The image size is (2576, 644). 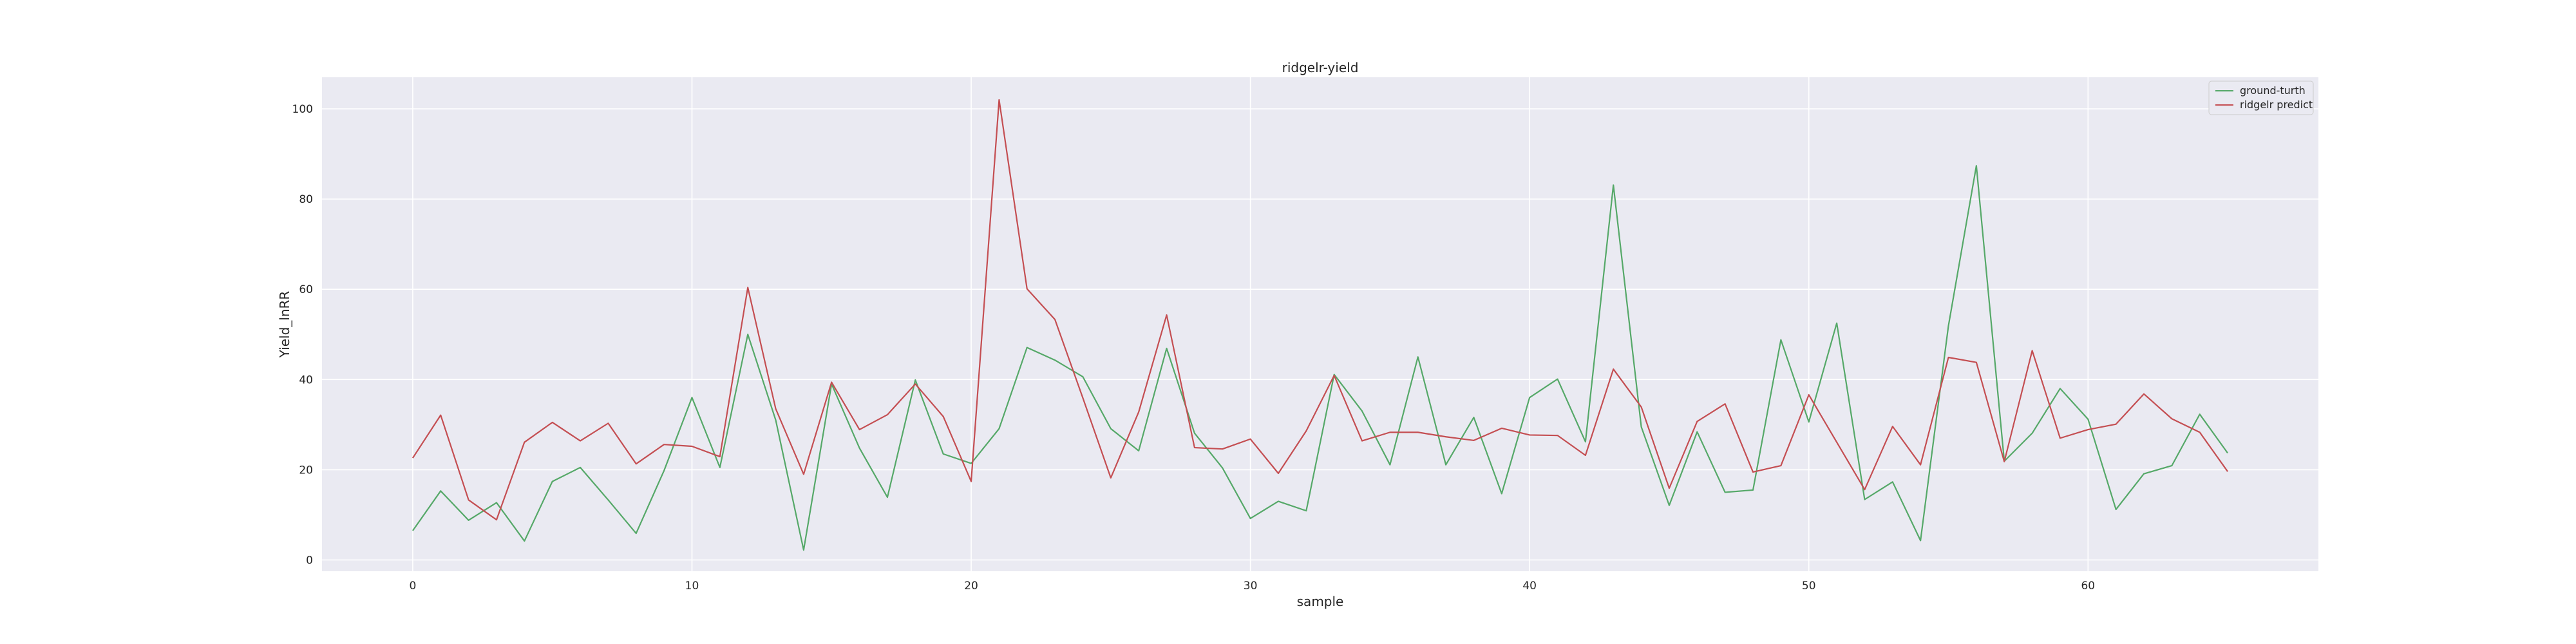 What do you see at coordinates (413, 586) in the screenshot?
I see `x-tick-label: 0` at bounding box center [413, 586].